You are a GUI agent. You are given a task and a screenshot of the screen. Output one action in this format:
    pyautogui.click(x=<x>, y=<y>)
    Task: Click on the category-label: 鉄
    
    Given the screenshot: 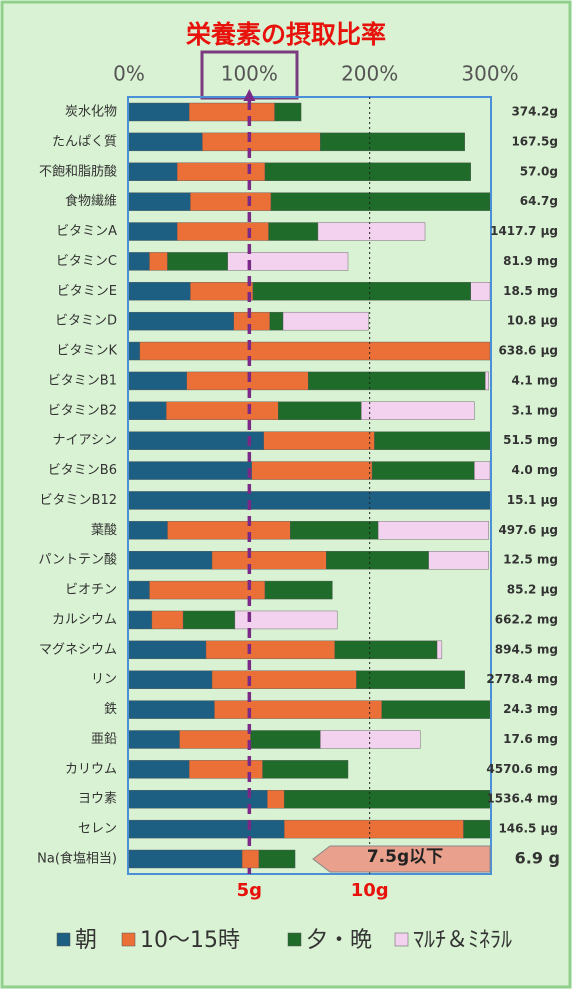 What is the action you would take?
    pyautogui.click(x=110, y=709)
    